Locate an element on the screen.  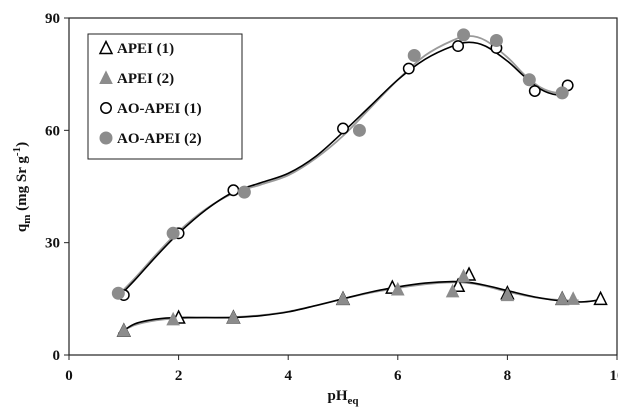
legend-label: AO-APEI (2) is located at coordinates (159, 139).